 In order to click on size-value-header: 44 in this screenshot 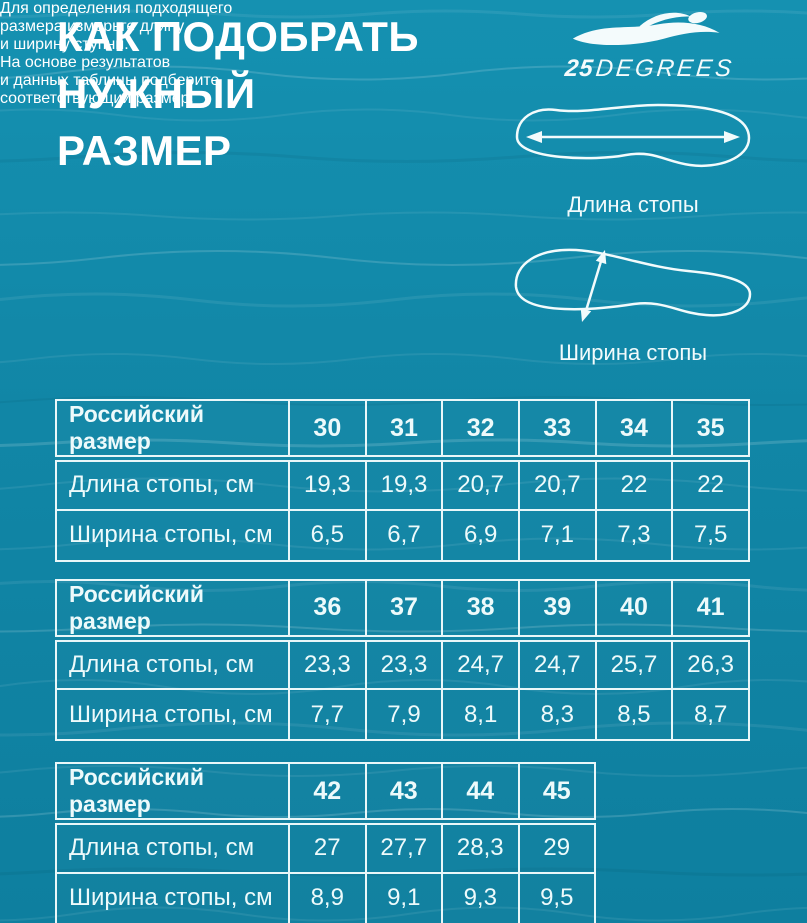, I will do `click(480, 793)`.